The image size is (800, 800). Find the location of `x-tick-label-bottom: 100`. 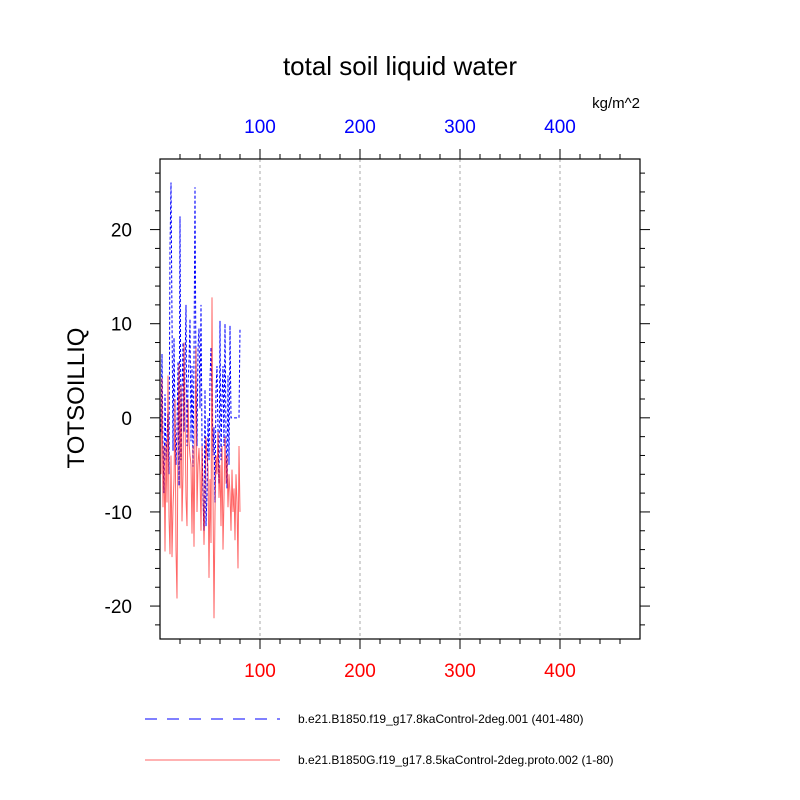

x-tick-label-bottom: 100 is located at coordinates (260, 671).